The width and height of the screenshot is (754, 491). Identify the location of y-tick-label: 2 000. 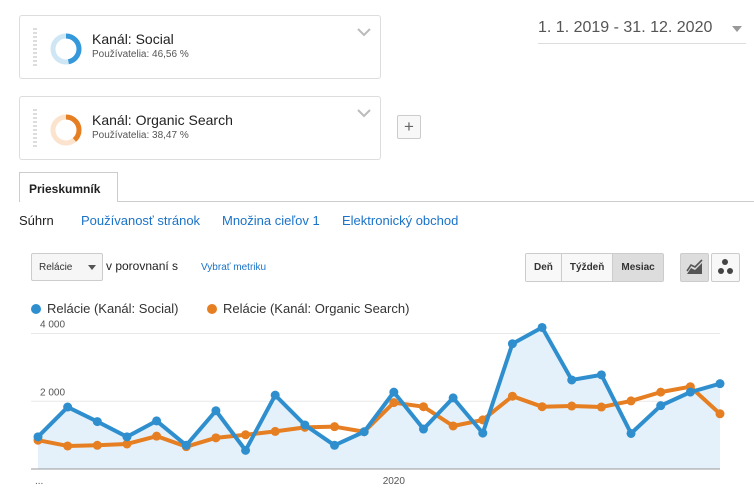
(52, 392).